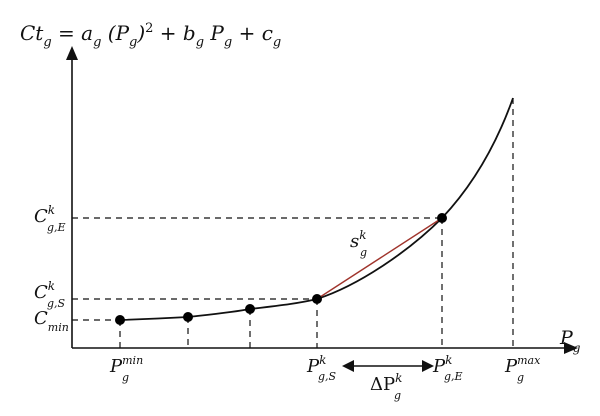 The height and width of the screenshot is (416, 600). What do you see at coordinates (281, 269) in the screenshot?
I see `curve-points` at bounding box center [281, 269].